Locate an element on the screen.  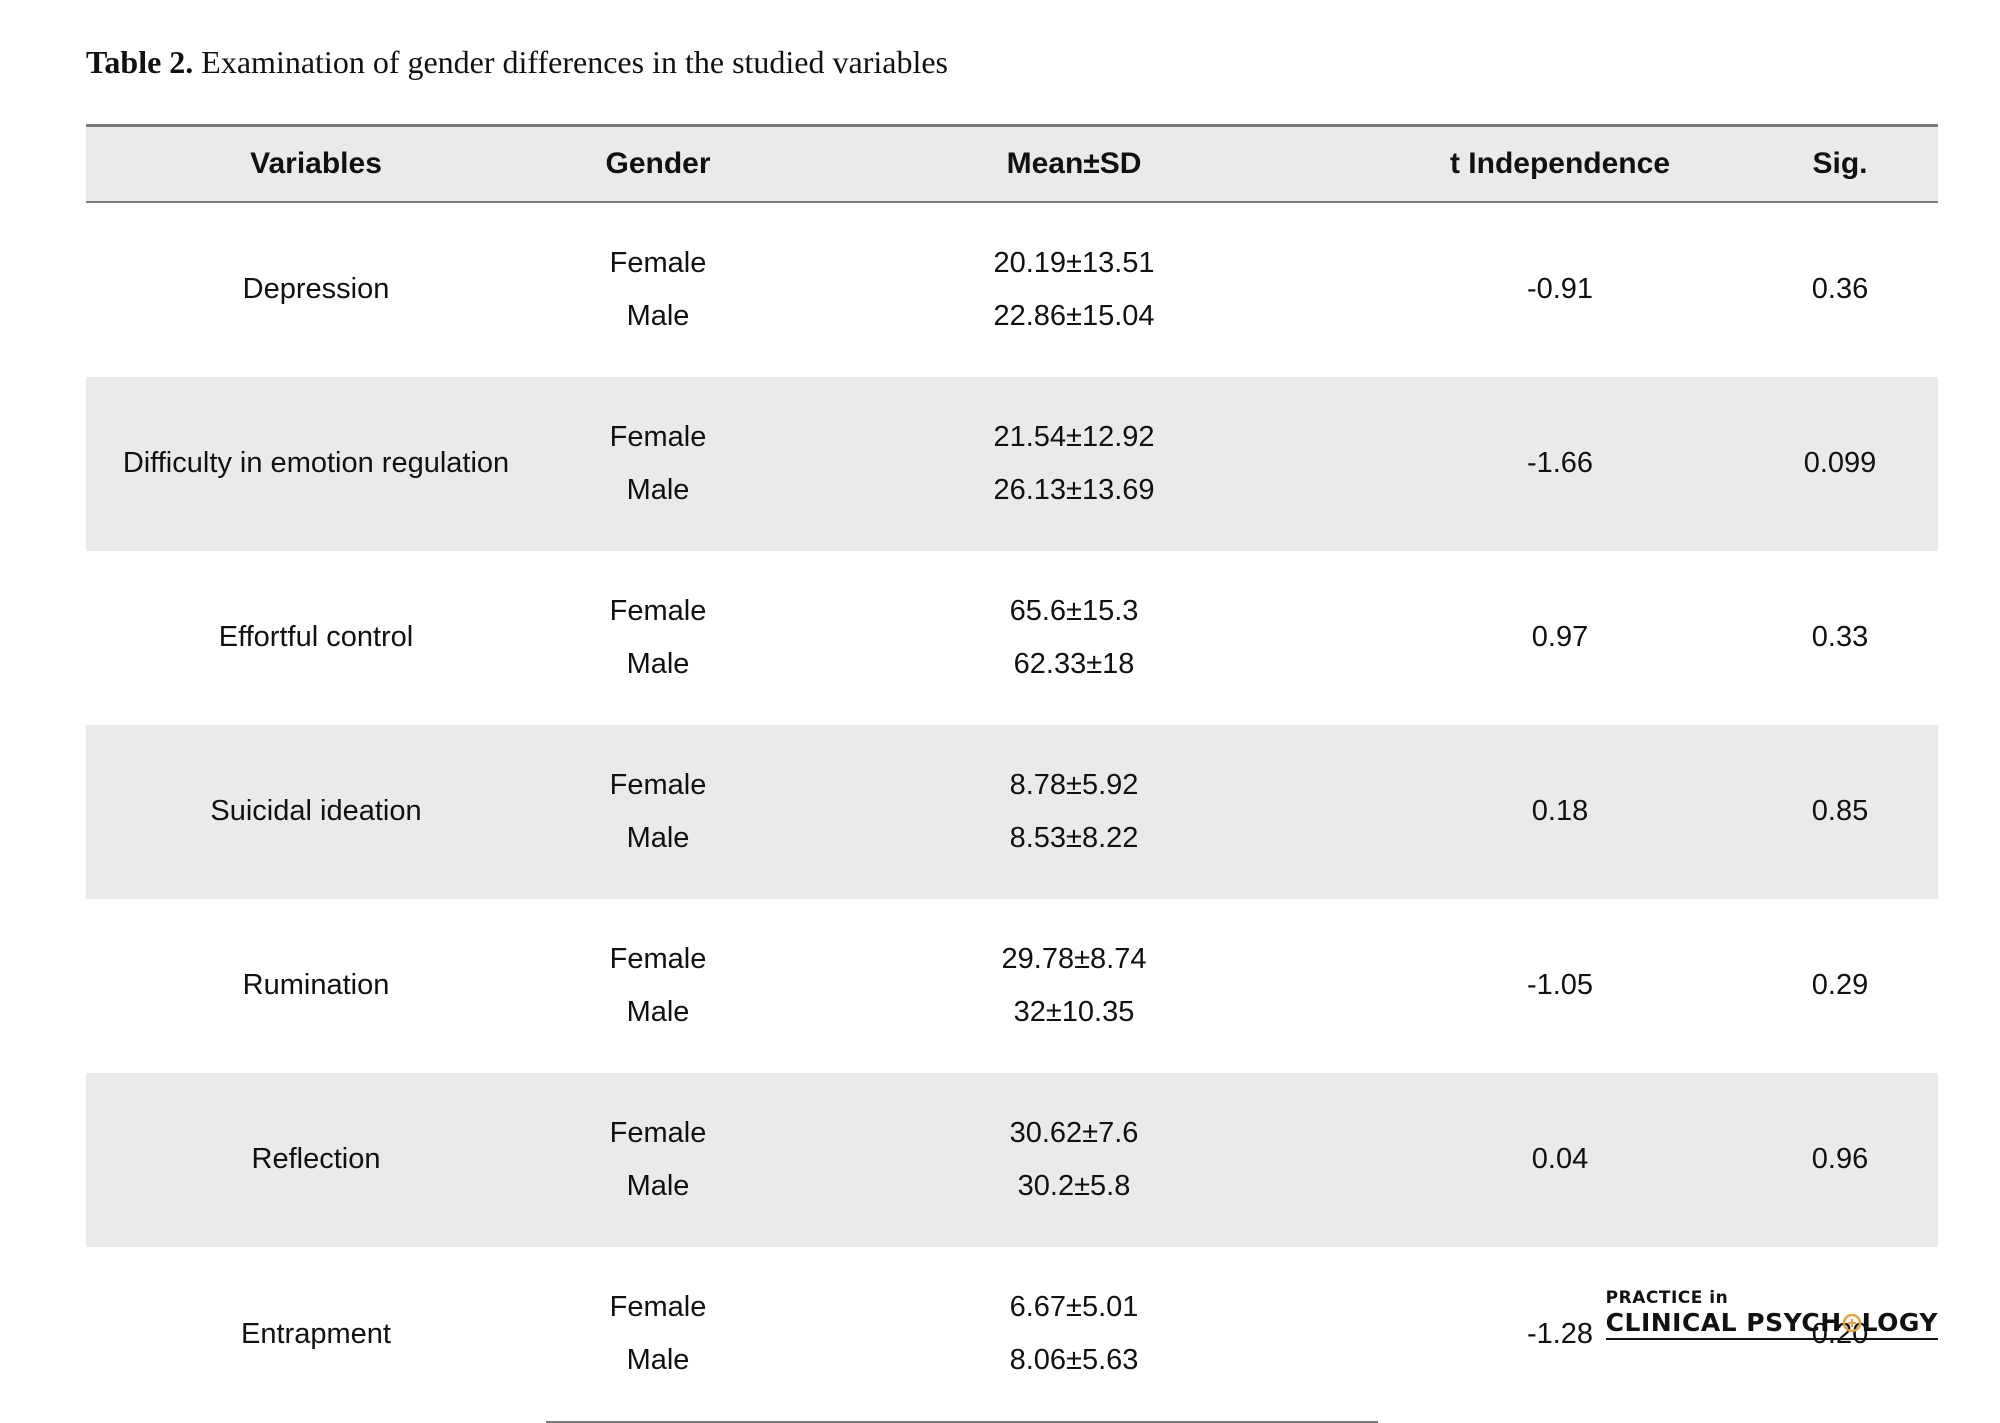
variable-cell: Suicidal ideation is located at coordinates (316, 811).